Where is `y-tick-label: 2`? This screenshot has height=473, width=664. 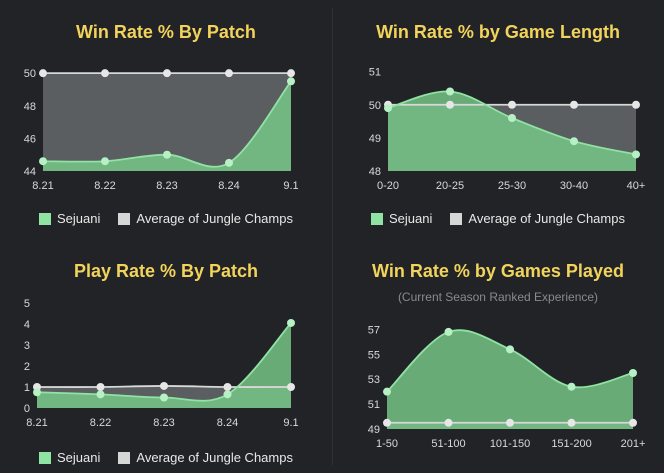 y-tick-label: 2 is located at coordinates (27, 367).